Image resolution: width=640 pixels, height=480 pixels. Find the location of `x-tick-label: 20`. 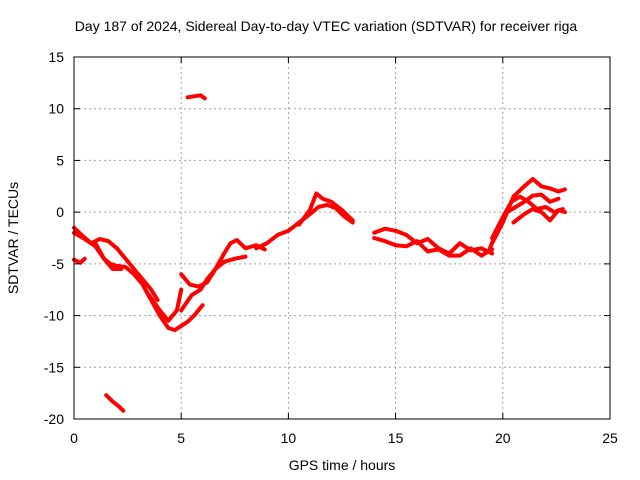

x-tick-label: 20 is located at coordinates (503, 438).